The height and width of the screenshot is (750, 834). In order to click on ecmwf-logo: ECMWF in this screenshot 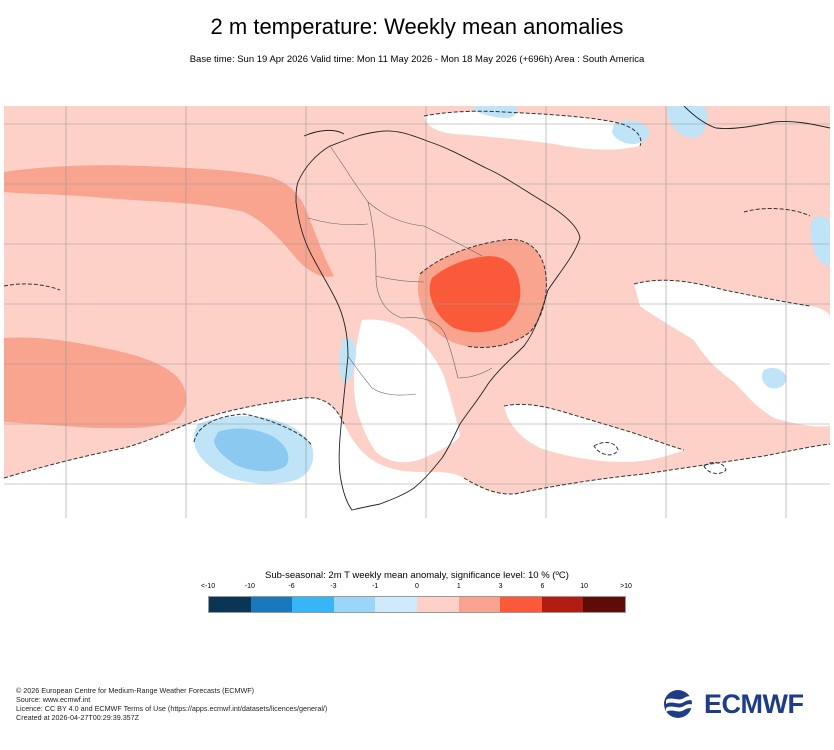, I will do `click(742, 704)`.